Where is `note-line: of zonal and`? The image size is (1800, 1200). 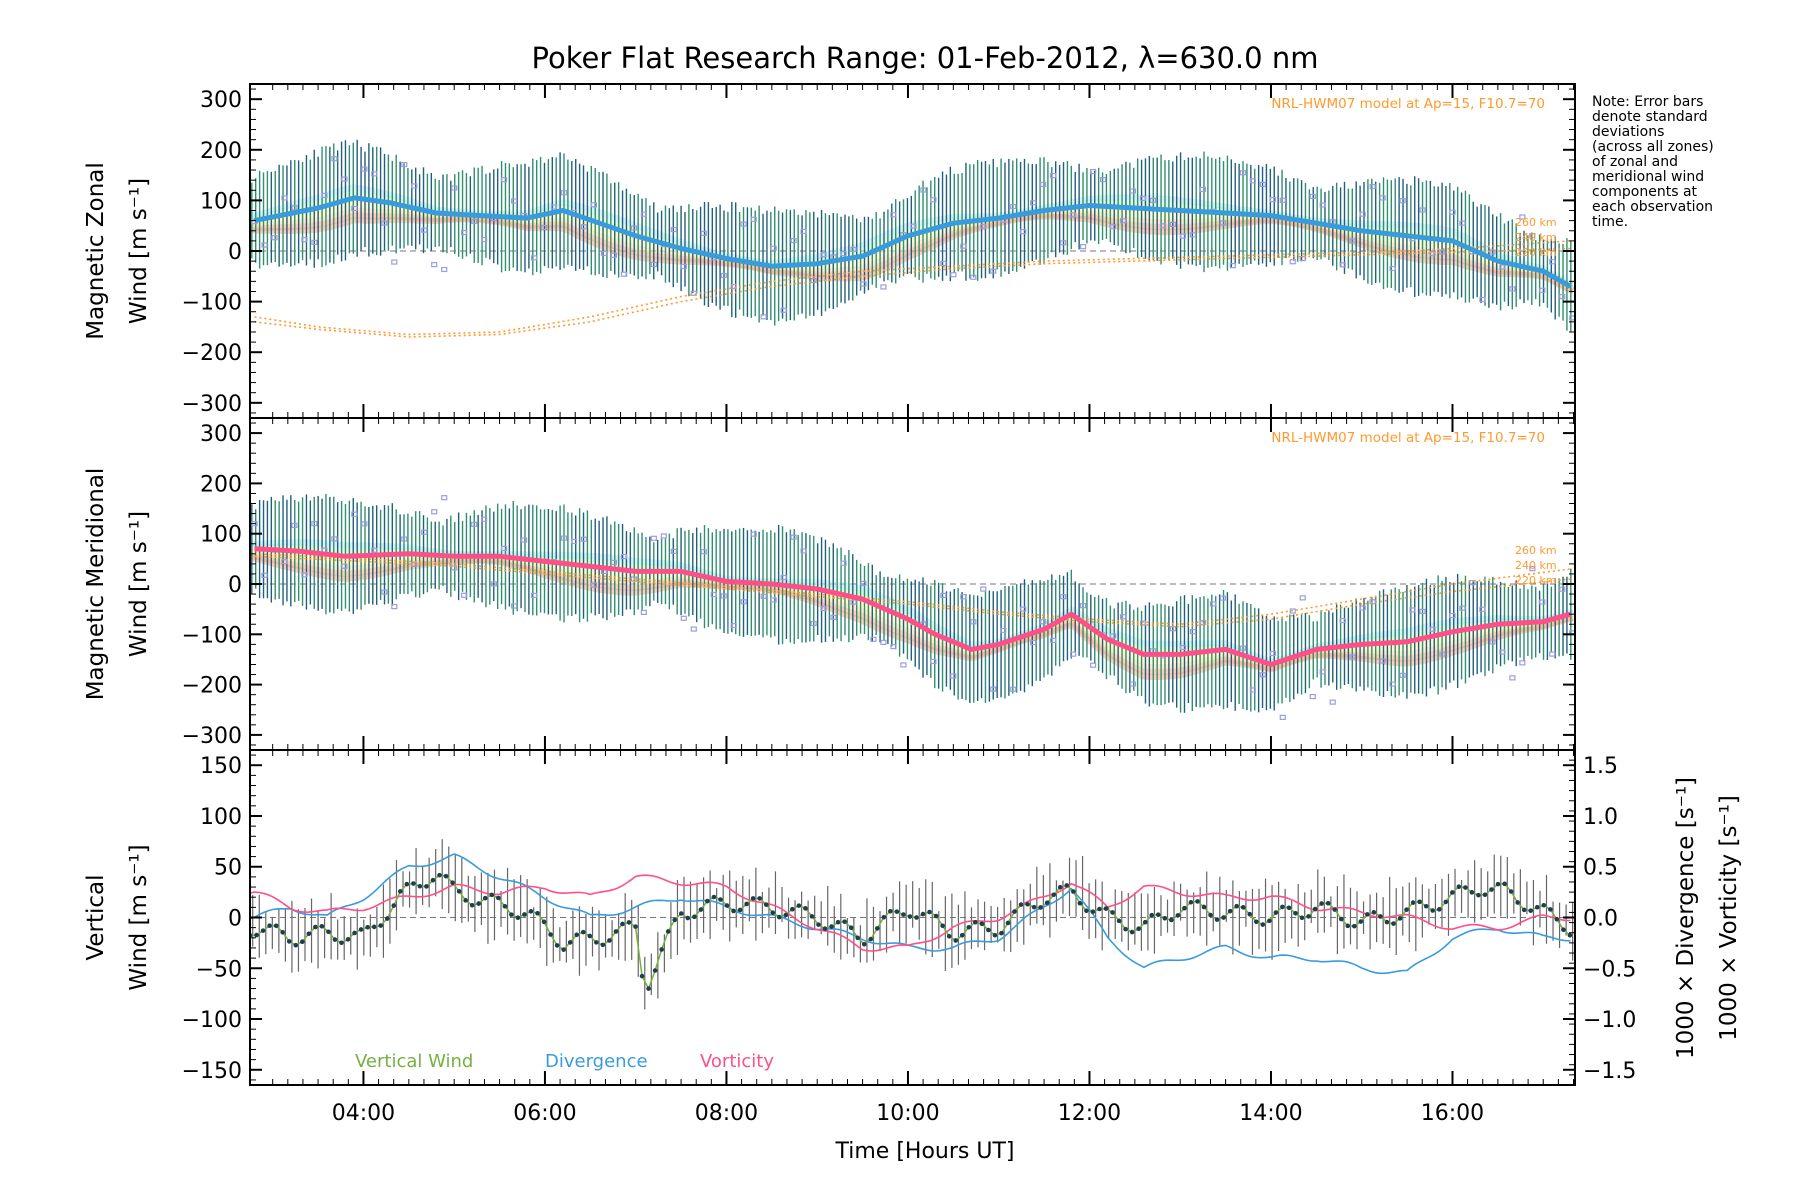
note-line: of zonal and is located at coordinates (1635, 162).